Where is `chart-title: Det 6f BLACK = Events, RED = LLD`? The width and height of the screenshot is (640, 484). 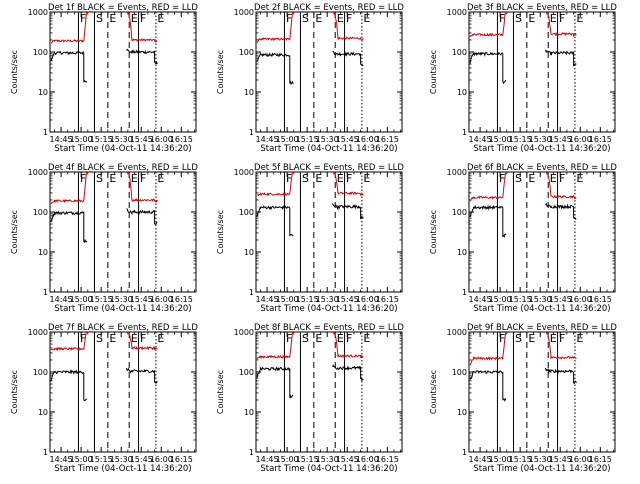
chart-title: Det 6f BLACK = Events, RED = LLD is located at coordinates (542, 168).